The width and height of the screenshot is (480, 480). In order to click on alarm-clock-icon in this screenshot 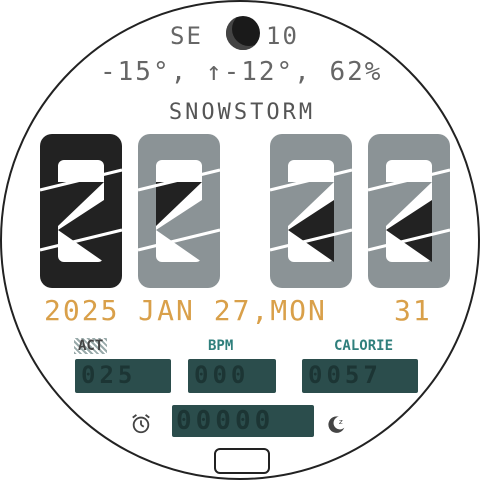, I will do `click(141, 424)`.